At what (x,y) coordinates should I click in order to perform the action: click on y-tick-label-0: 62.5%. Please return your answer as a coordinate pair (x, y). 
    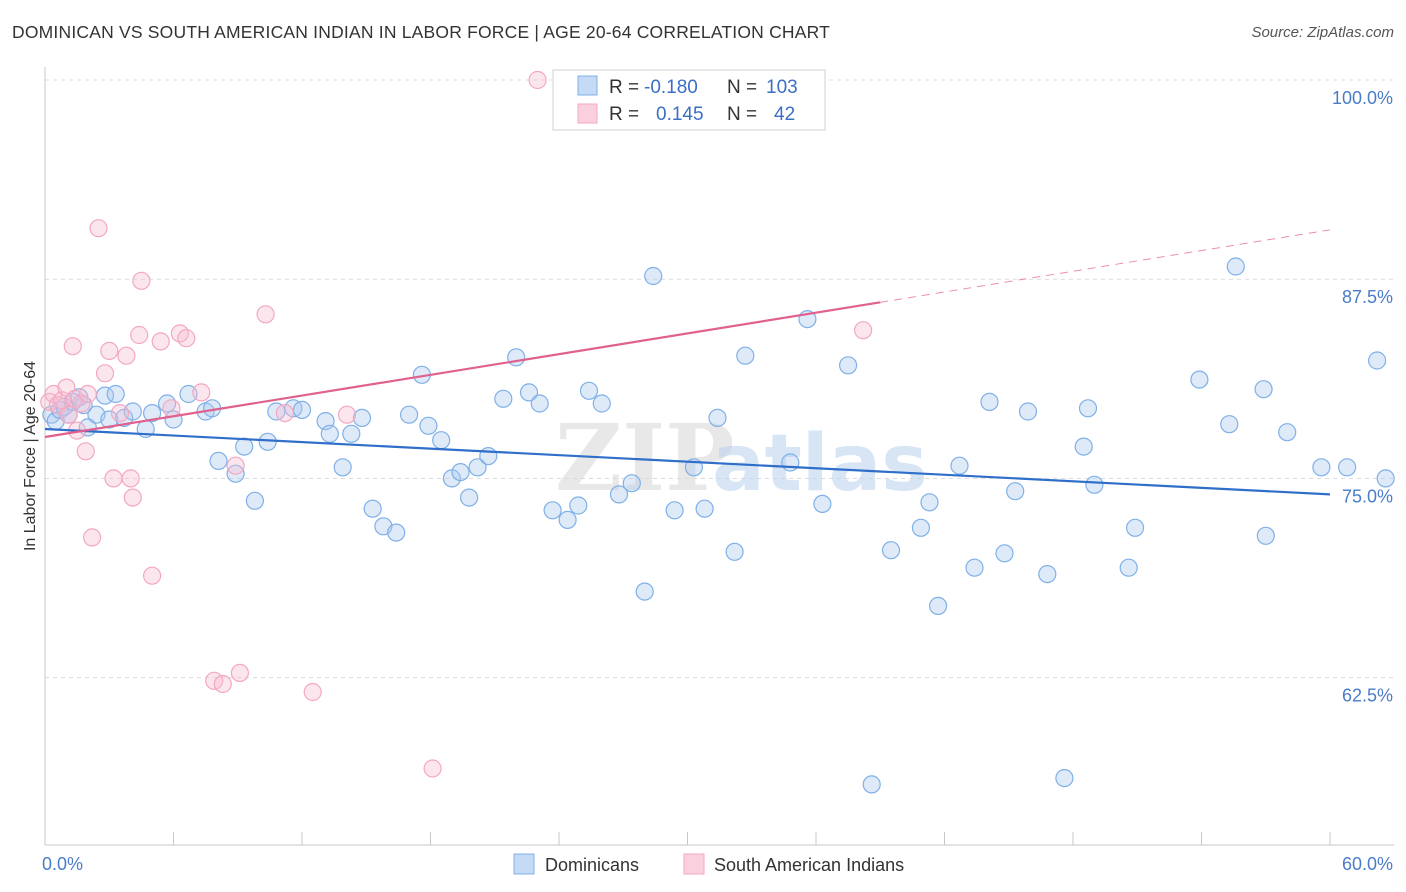
    Looking at the image, I should click on (1367, 696).